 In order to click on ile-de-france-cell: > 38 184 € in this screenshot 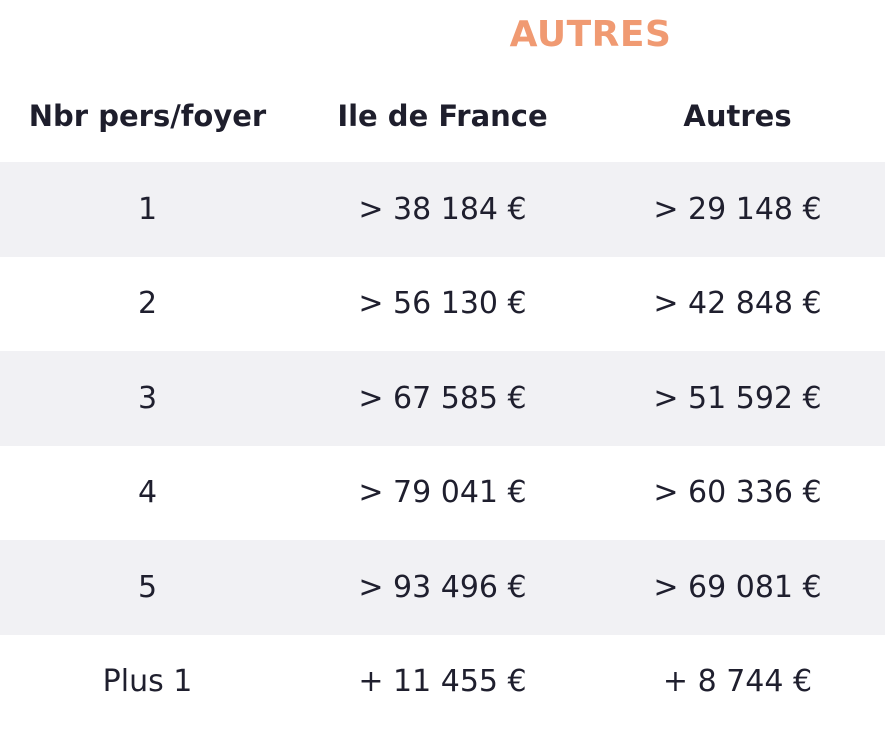, I will do `click(442, 209)`.